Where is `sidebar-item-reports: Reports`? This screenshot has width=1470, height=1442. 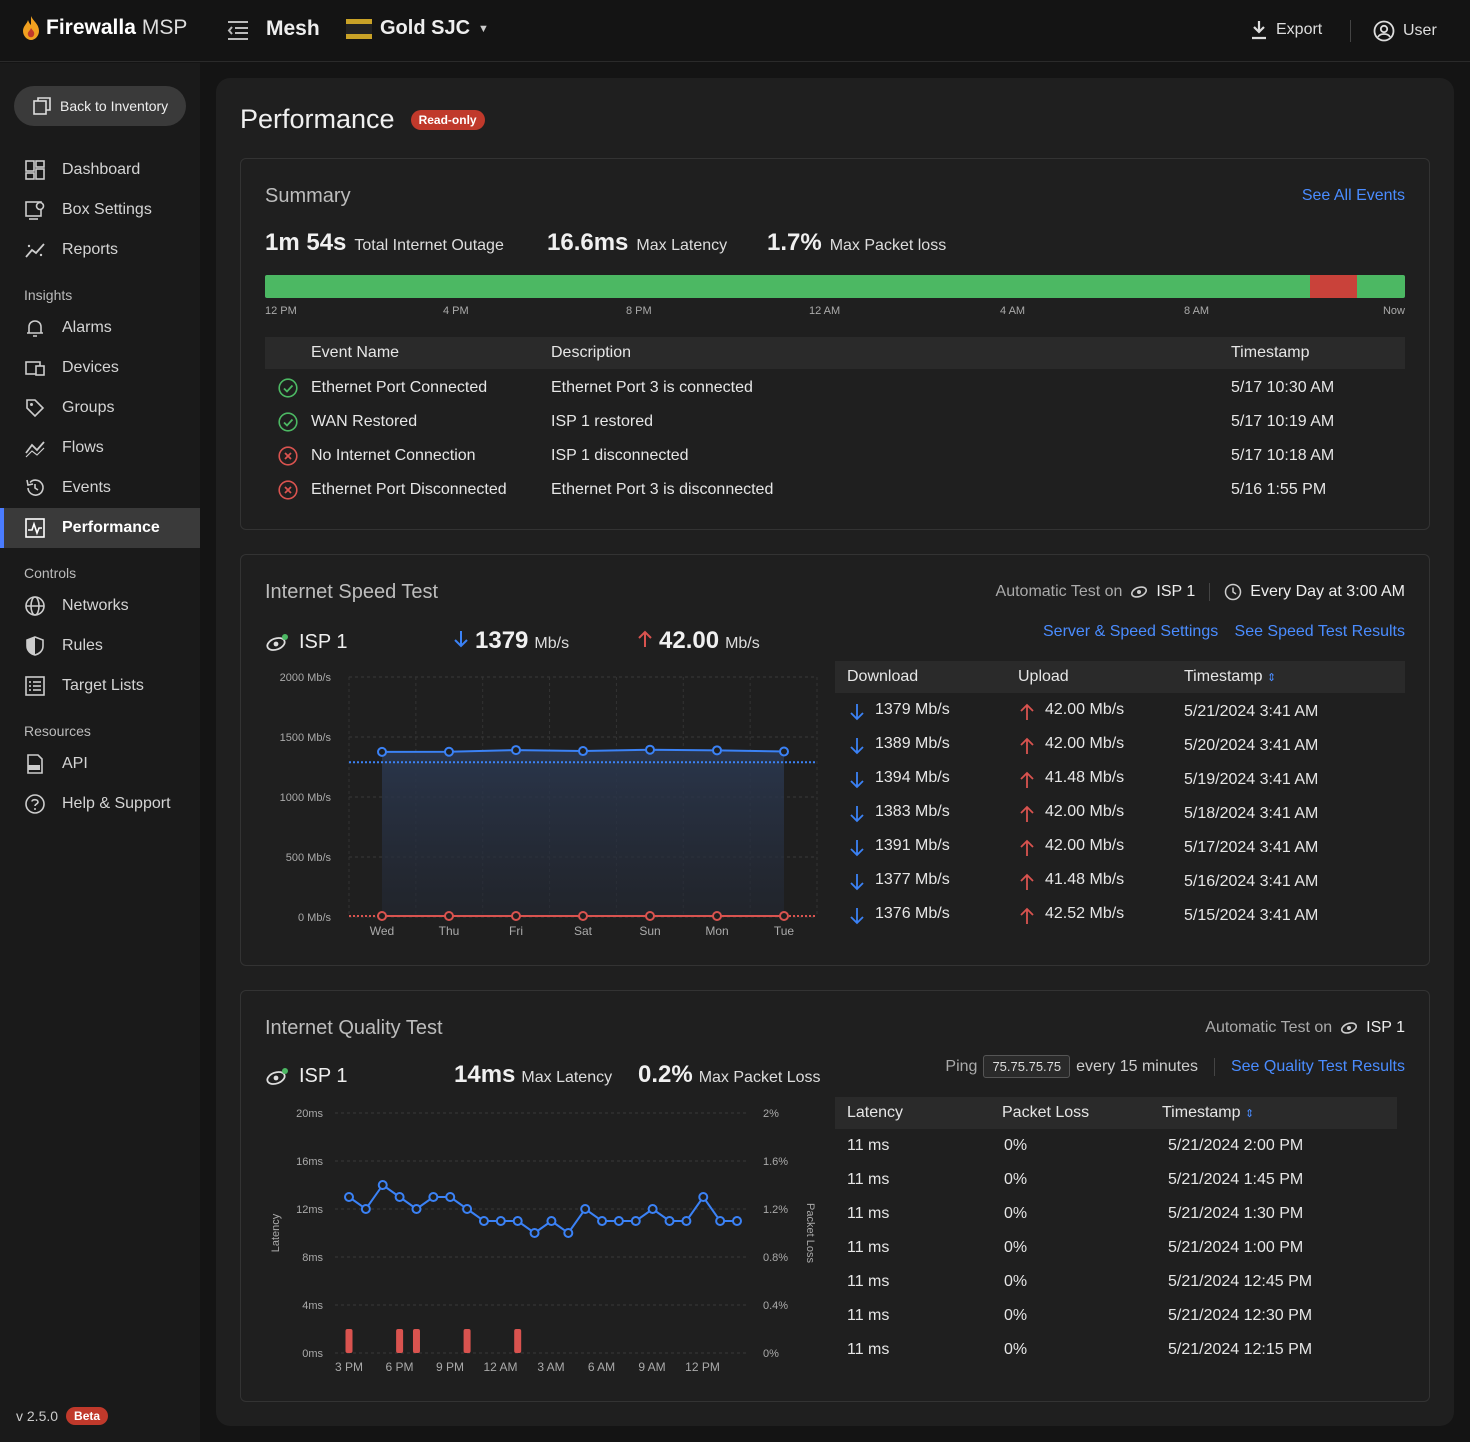
sidebar-item-reports: Reports is located at coordinates (100, 250).